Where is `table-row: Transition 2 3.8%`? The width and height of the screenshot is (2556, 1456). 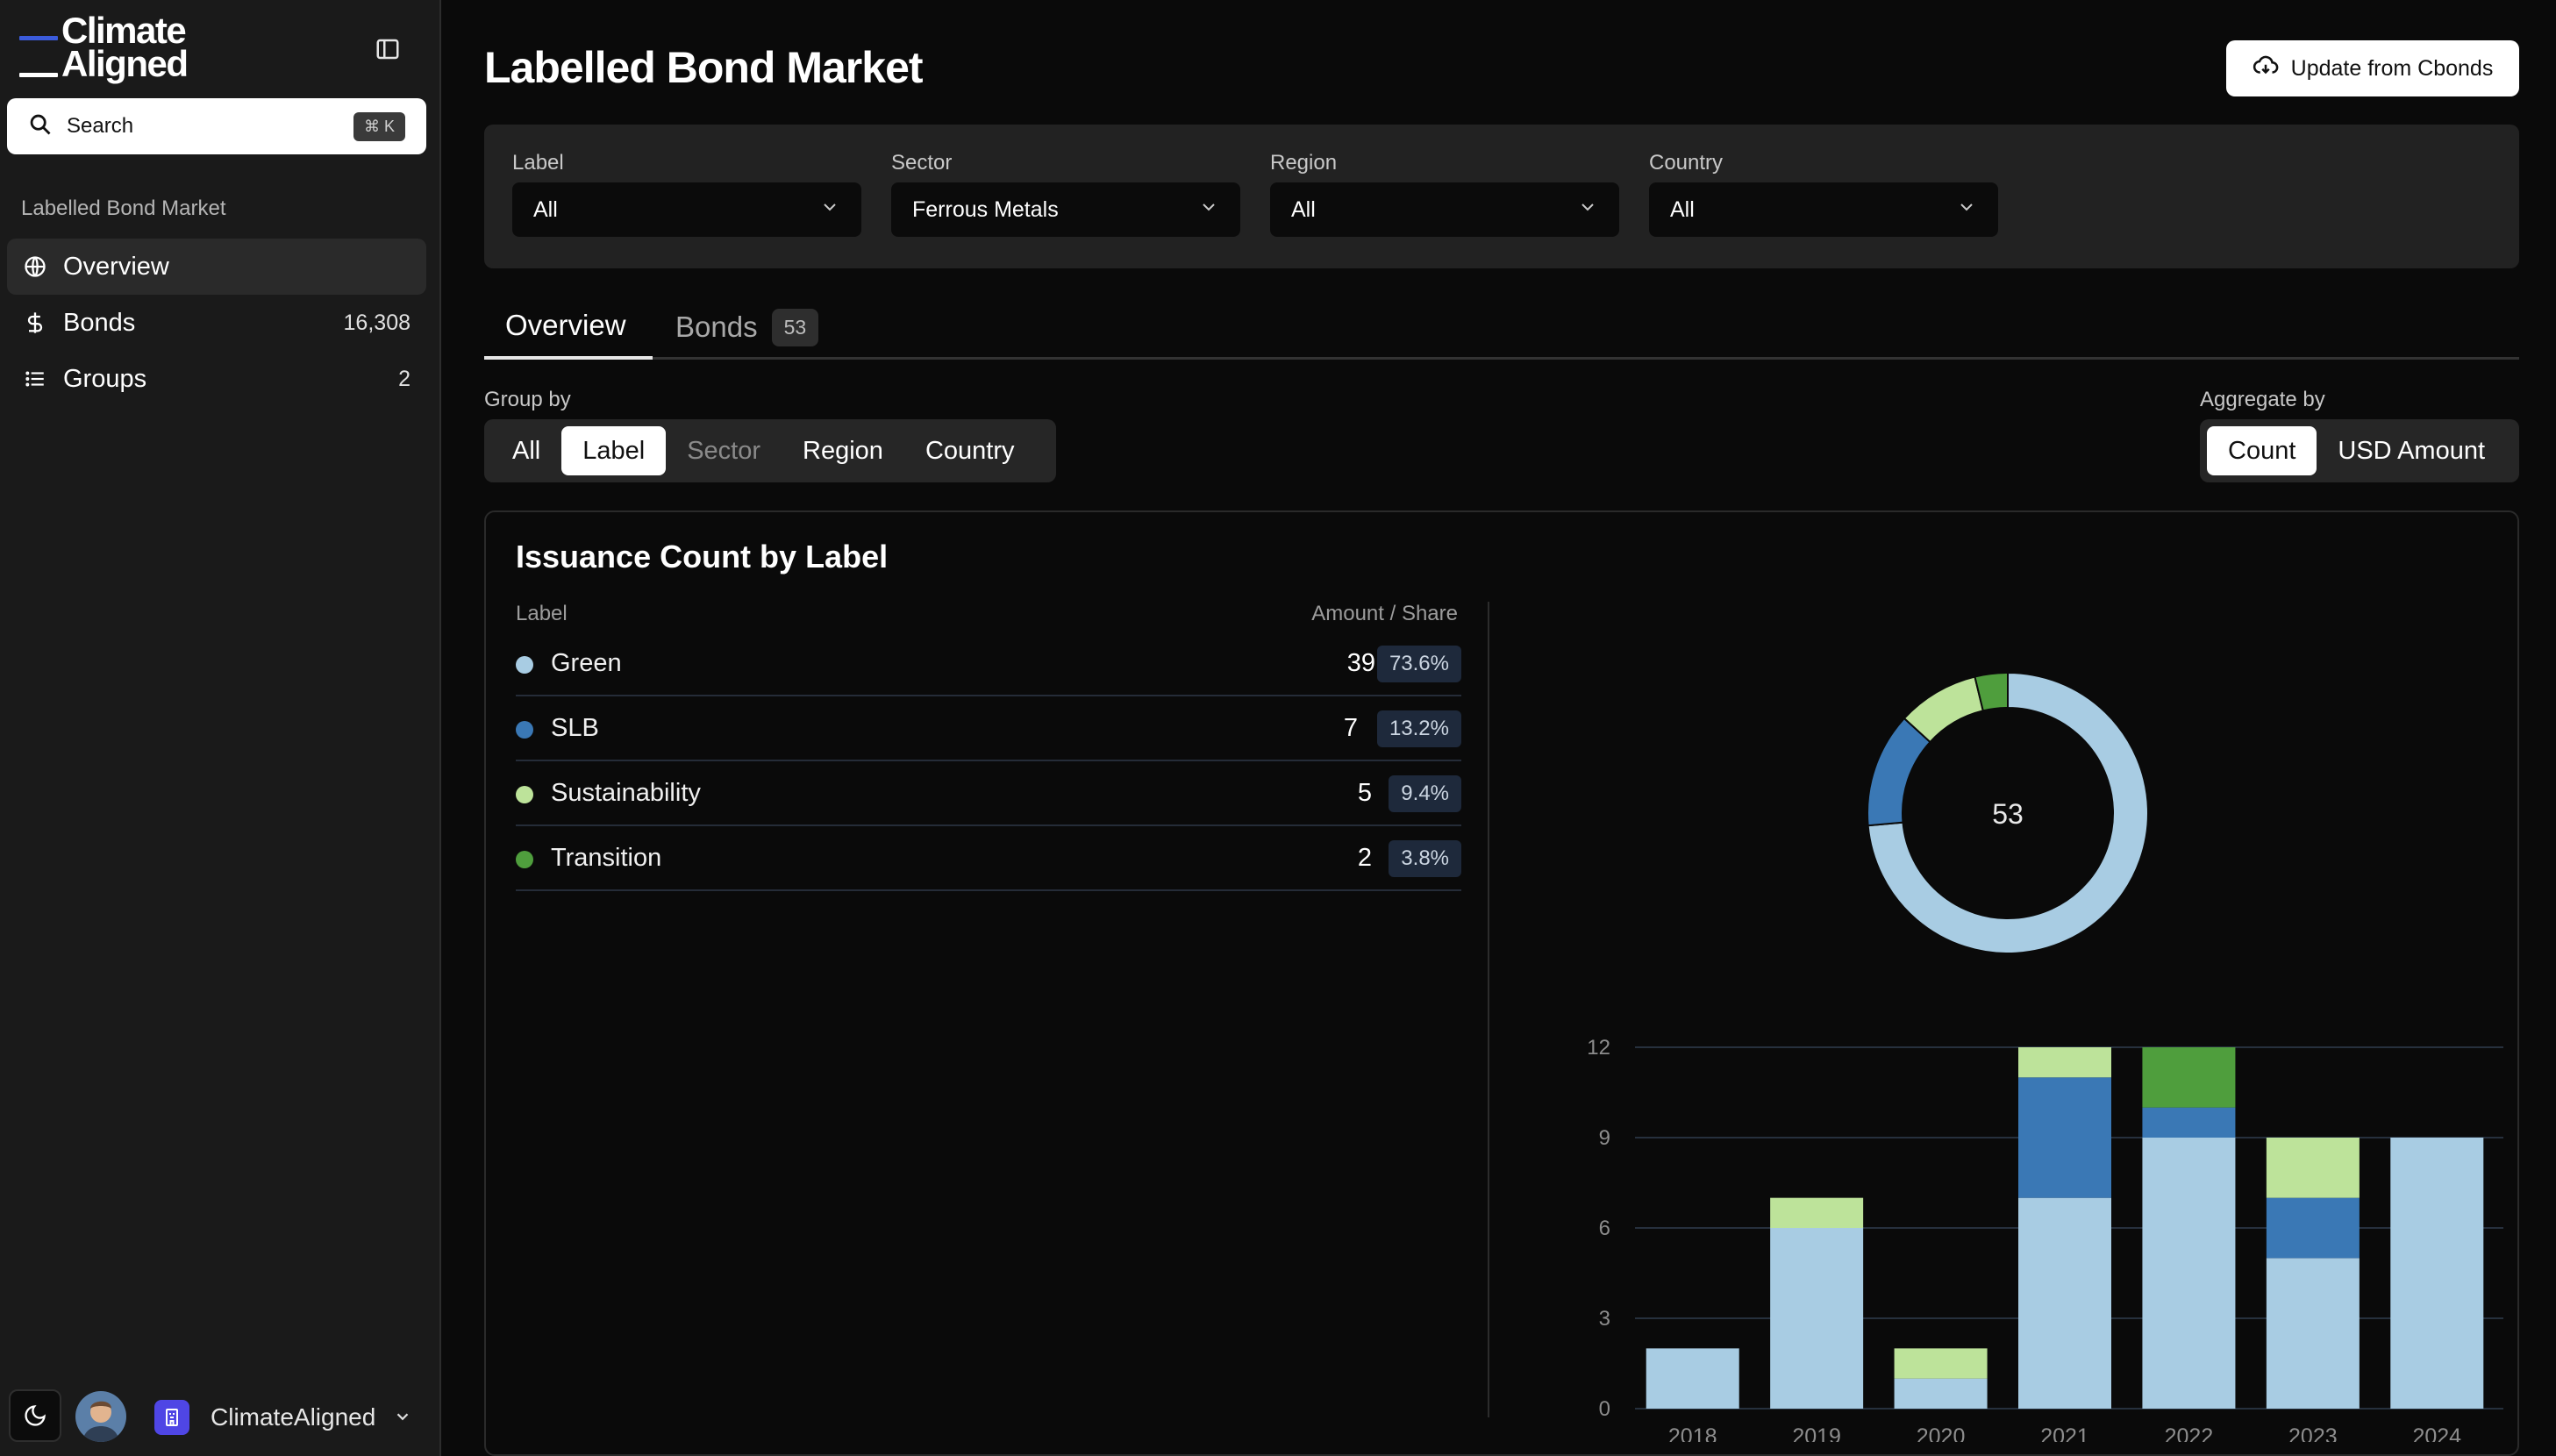 table-row: Transition 2 3.8% is located at coordinates (988, 858).